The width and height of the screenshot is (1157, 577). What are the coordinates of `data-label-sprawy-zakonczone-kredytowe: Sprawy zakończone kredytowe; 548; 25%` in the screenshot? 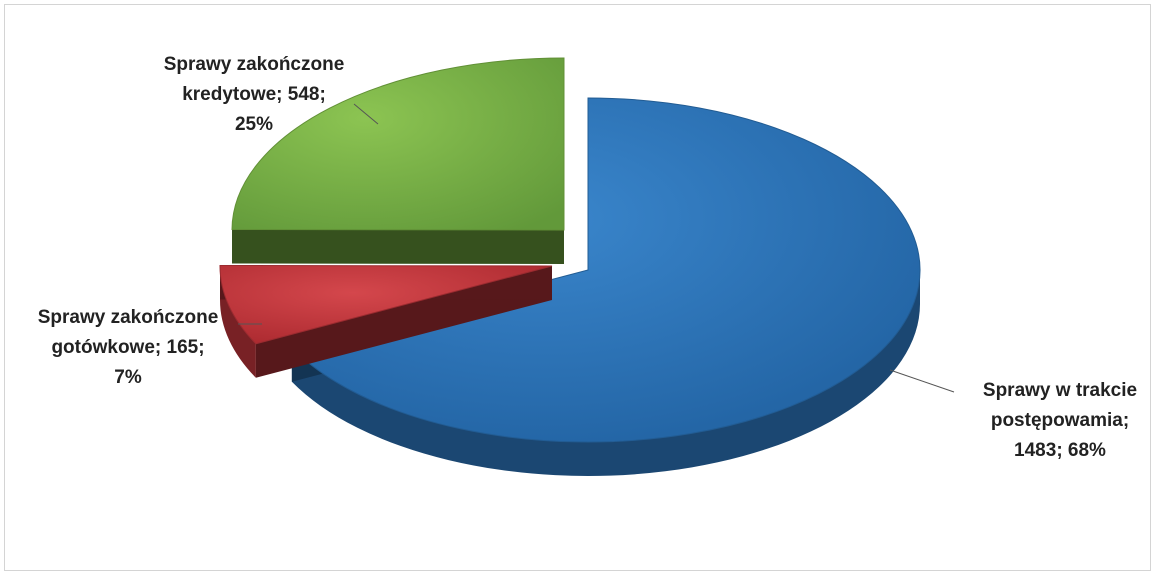 It's located at (254, 94).